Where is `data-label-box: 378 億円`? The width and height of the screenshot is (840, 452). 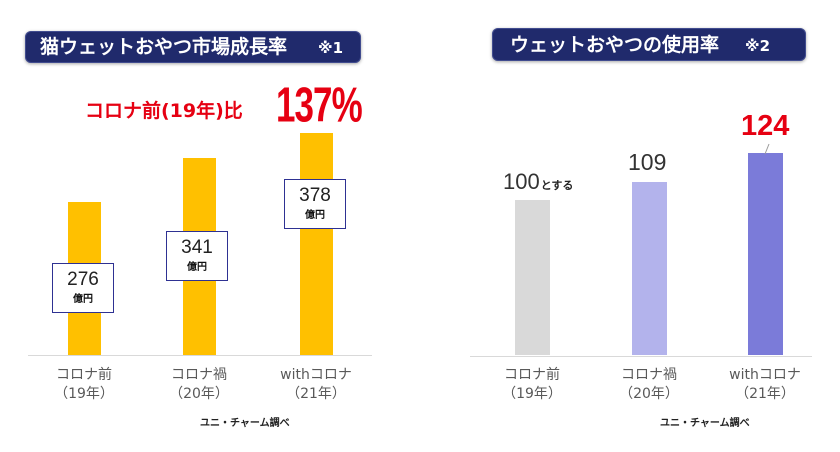
data-label-box: 378 億円 is located at coordinates (315, 204).